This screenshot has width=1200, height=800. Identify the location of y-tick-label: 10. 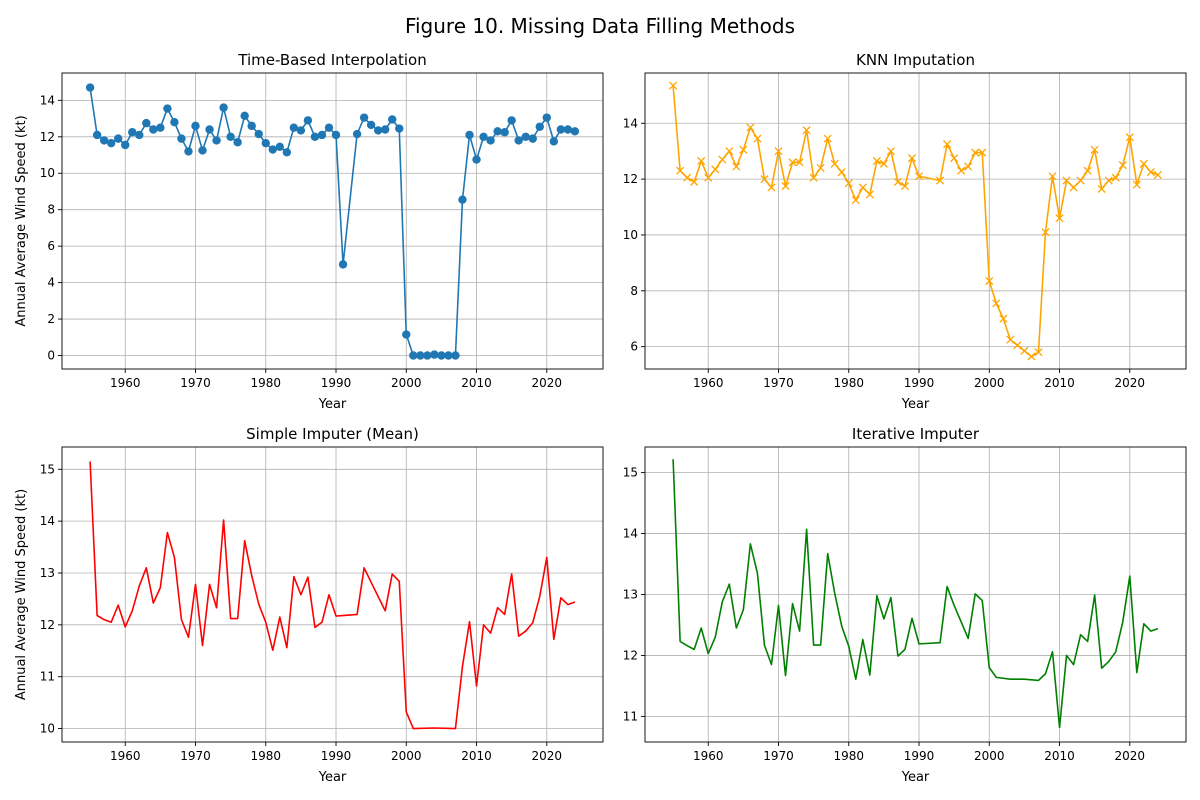
(47, 173).